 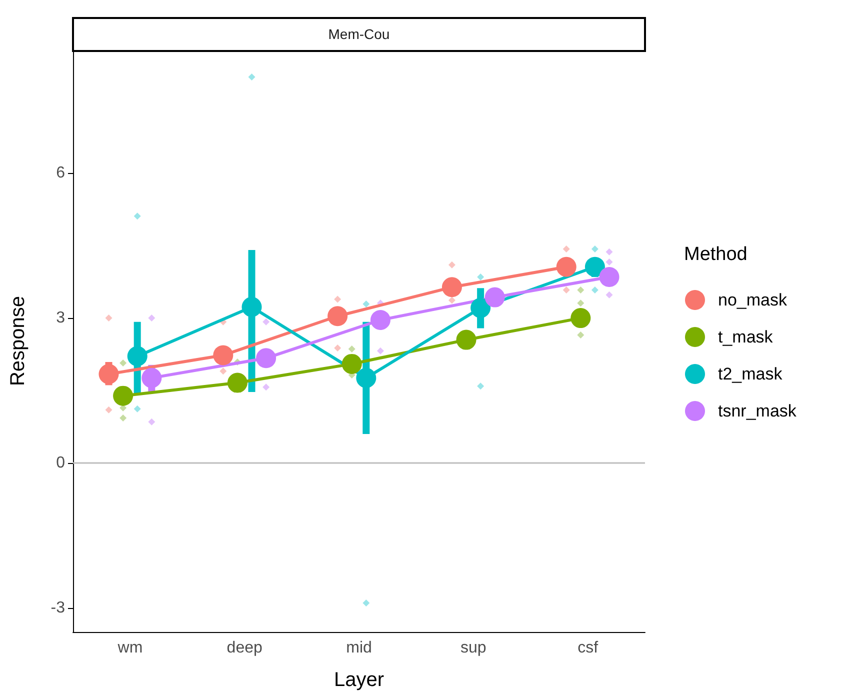 I want to click on y-axis-title: Response, so click(x=18, y=341).